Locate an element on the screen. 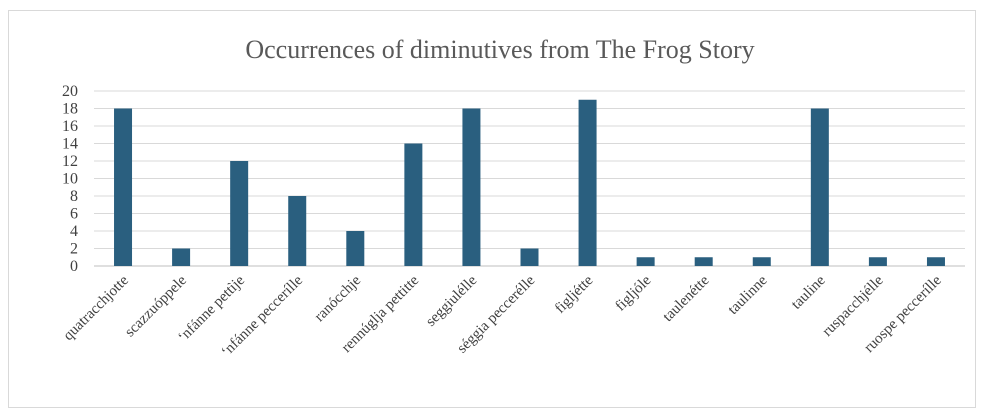 The image size is (985, 414). x-tick-label: taulenétte is located at coordinates (686, 298).